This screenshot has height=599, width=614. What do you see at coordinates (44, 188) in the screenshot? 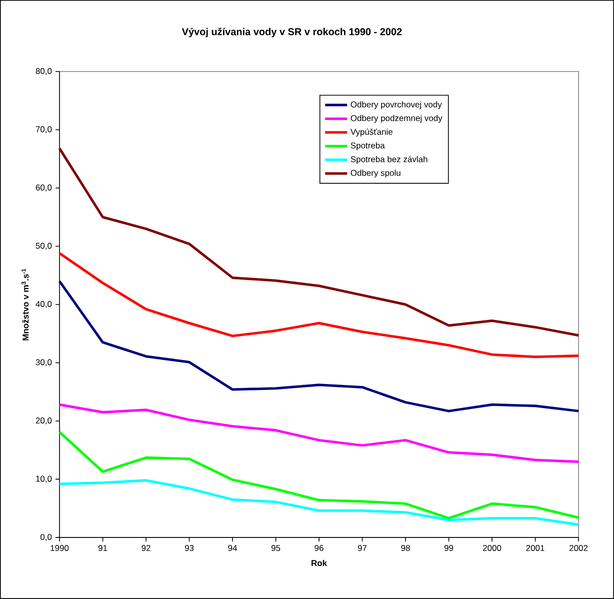
I see `y-tick-label: 60,0` at bounding box center [44, 188].